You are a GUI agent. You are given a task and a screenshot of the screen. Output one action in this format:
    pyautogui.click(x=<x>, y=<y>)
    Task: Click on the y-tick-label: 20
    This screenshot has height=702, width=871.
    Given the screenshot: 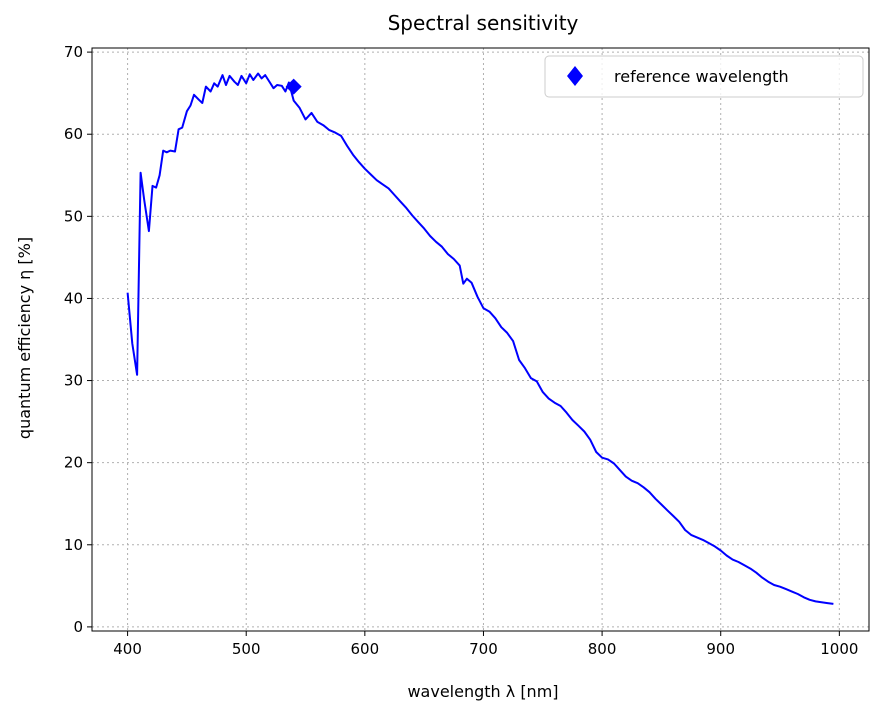 What is the action you would take?
    pyautogui.click(x=73, y=463)
    